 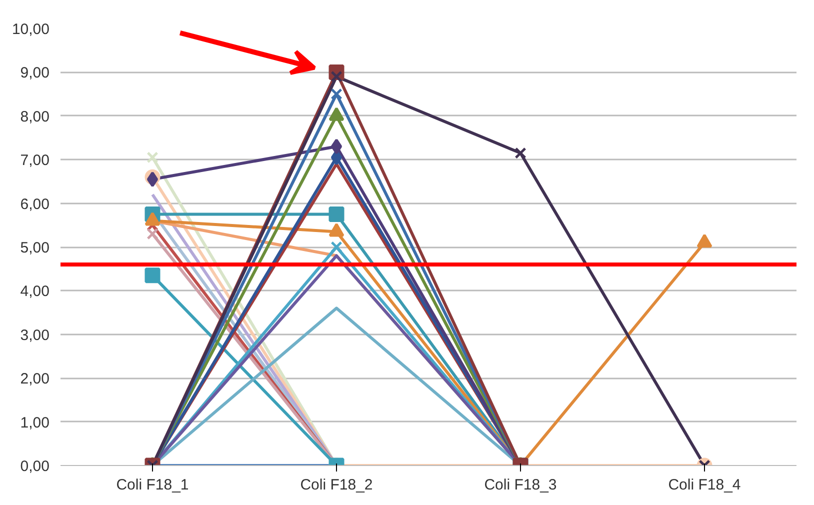 I want to click on y-tick-label: 9,00, so click(x=35, y=73).